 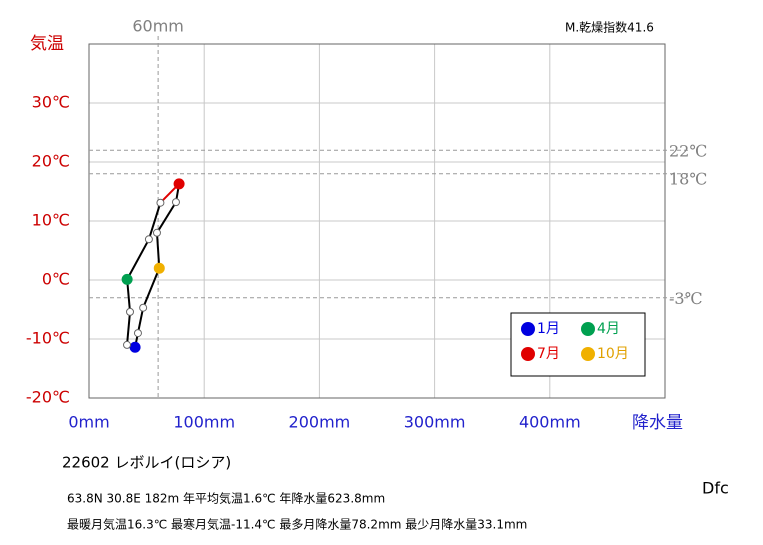 What do you see at coordinates (51, 102) in the screenshot?
I see `y-tick-label: 30℃` at bounding box center [51, 102].